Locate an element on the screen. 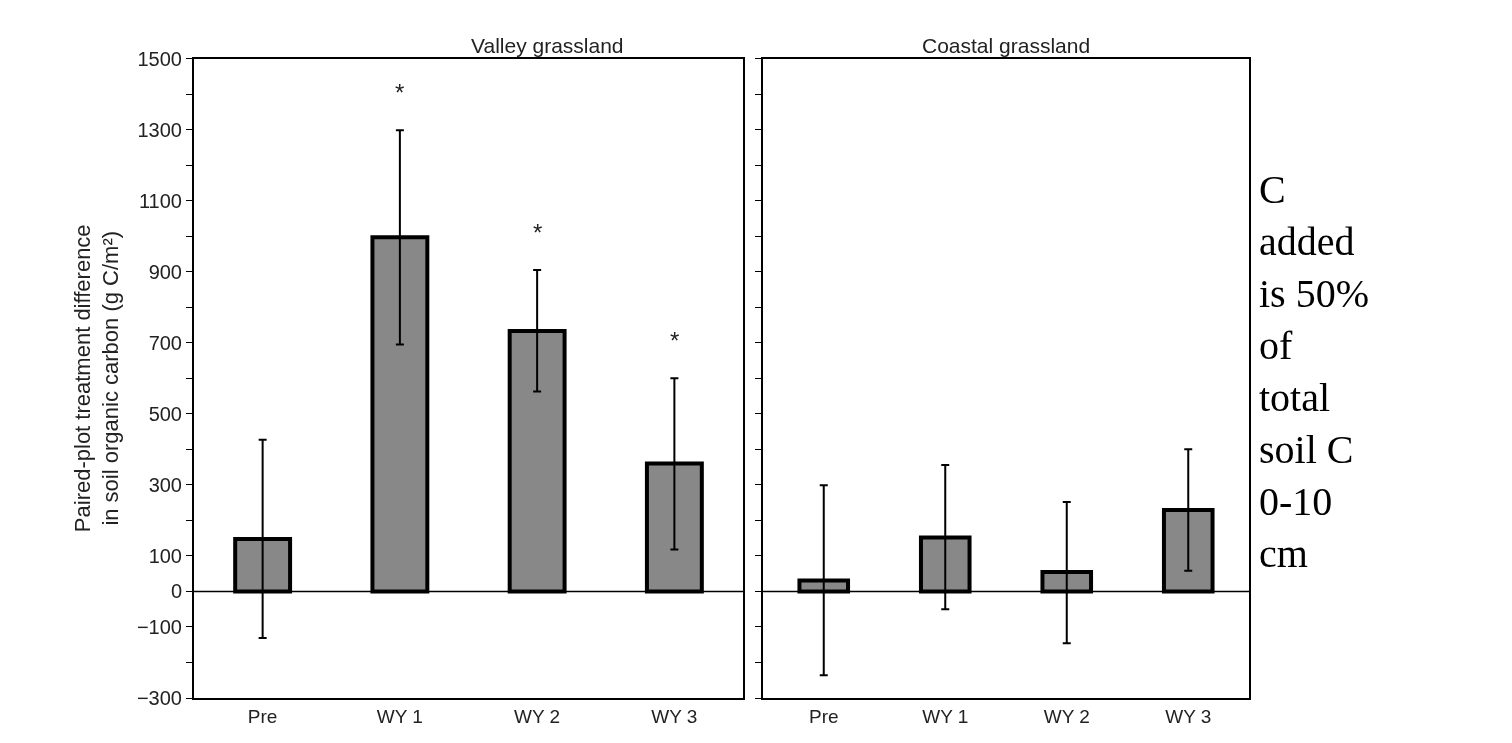 The height and width of the screenshot is (743, 1512). y-tick-label: −100 is located at coordinates (159, 626).